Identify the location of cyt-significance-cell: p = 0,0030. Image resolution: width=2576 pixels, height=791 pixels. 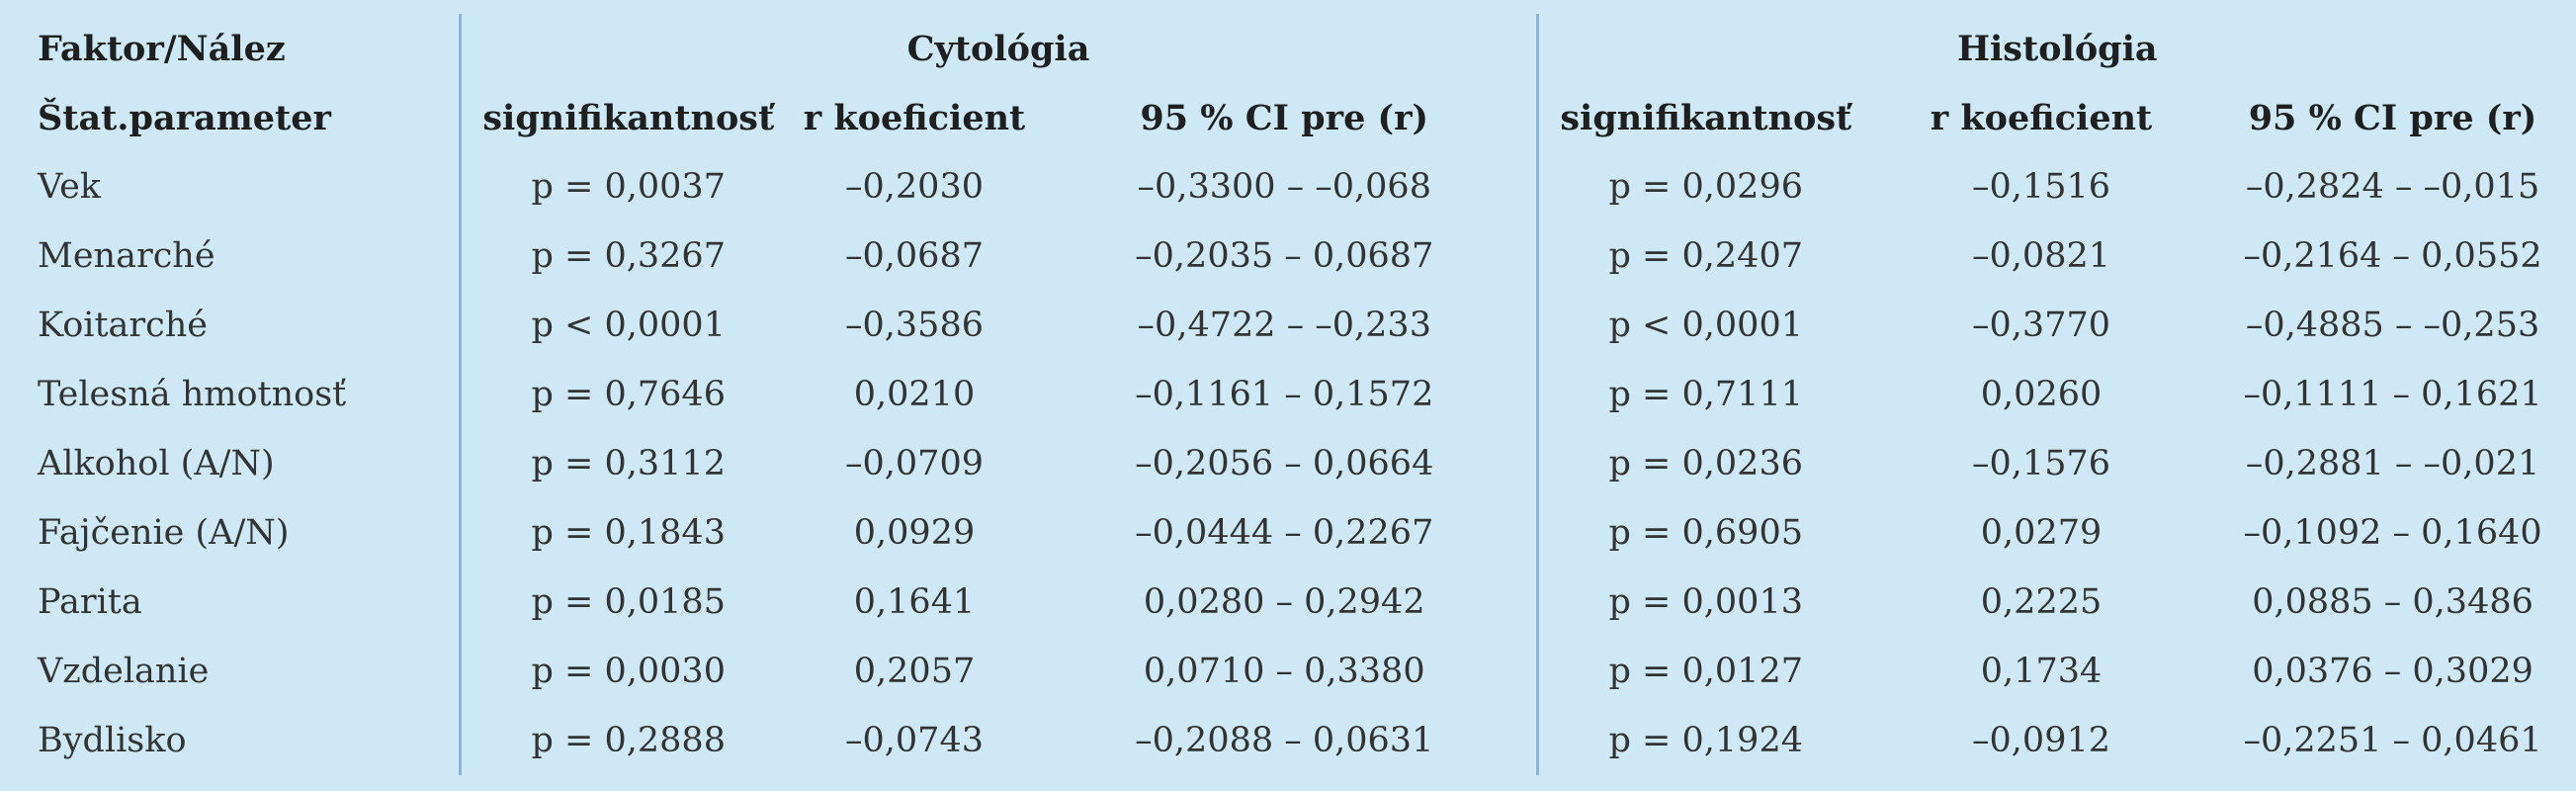
(627, 671).